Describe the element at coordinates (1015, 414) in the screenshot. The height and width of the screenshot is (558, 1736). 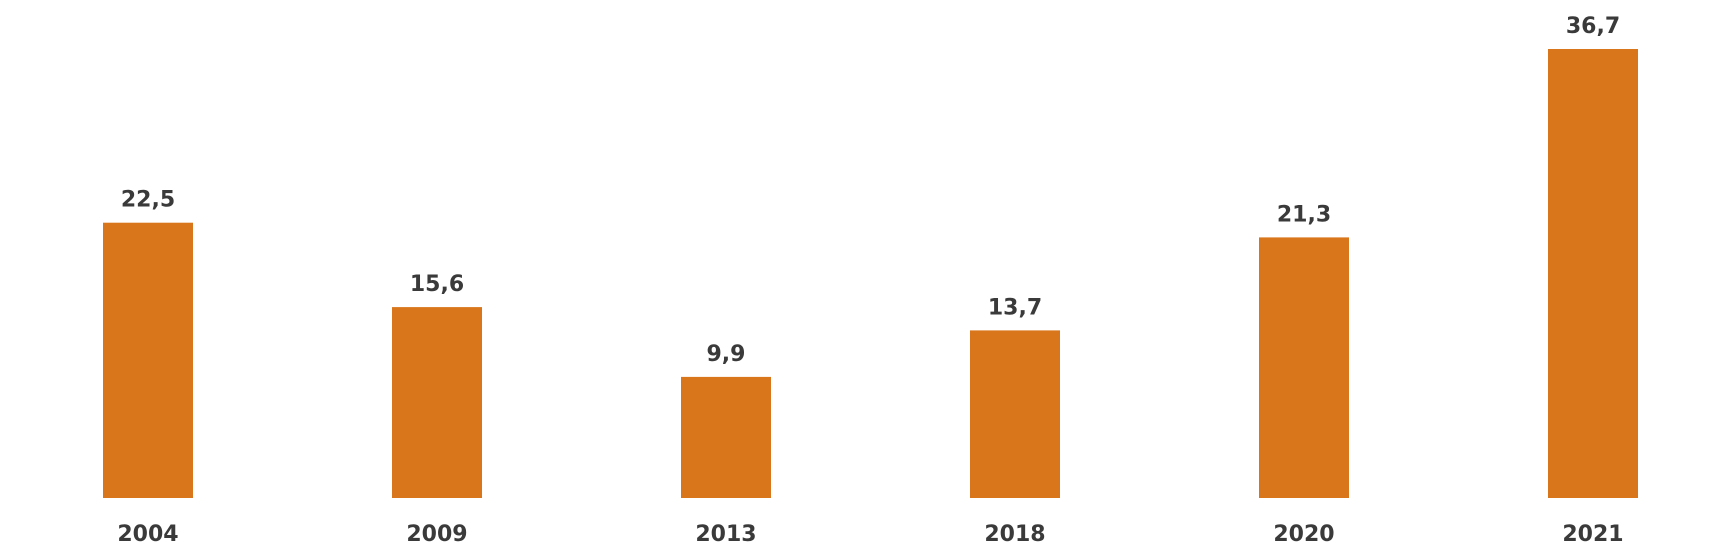
I see `bar-2018` at that location.